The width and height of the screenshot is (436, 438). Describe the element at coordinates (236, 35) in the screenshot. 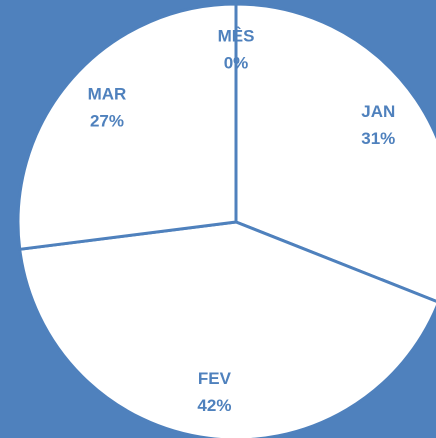

I see `slice-category-label: MÊS` at that location.